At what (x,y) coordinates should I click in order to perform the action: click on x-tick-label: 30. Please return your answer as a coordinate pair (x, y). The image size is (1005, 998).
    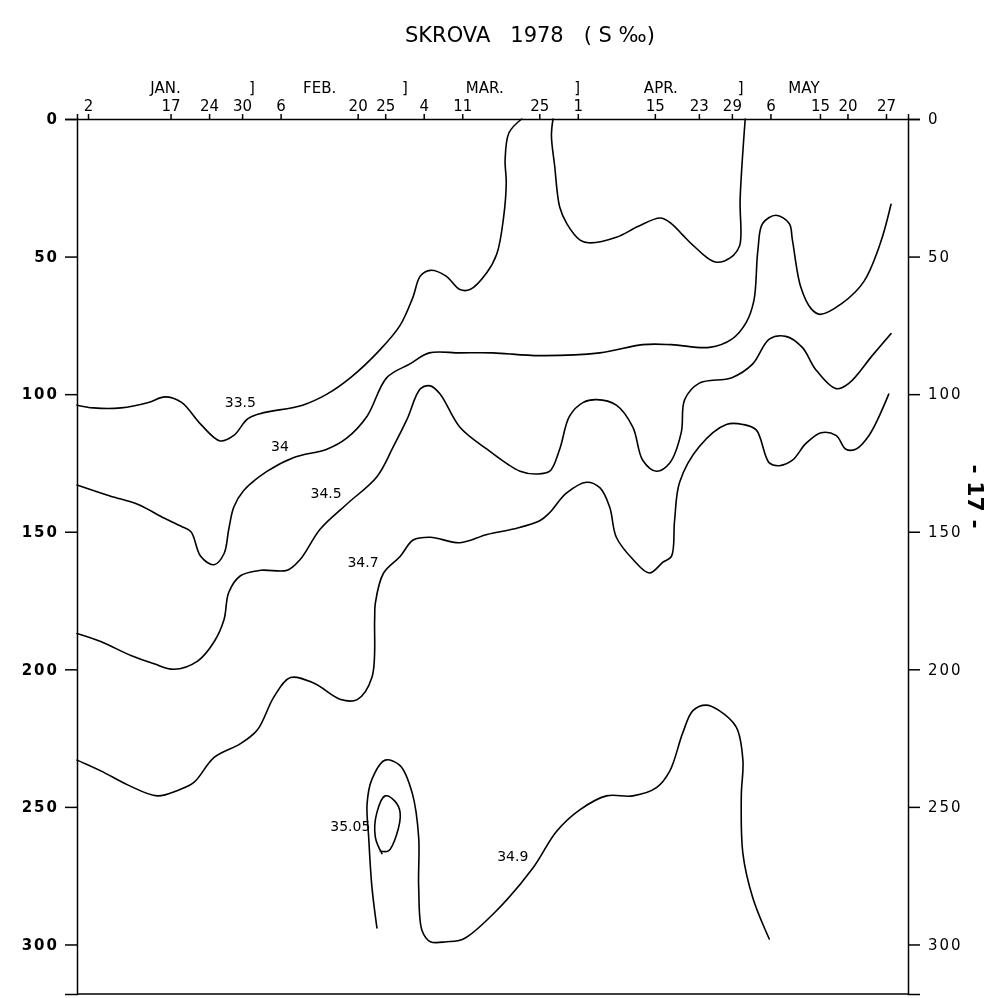
    Looking at the image, I should click on (243, 106).